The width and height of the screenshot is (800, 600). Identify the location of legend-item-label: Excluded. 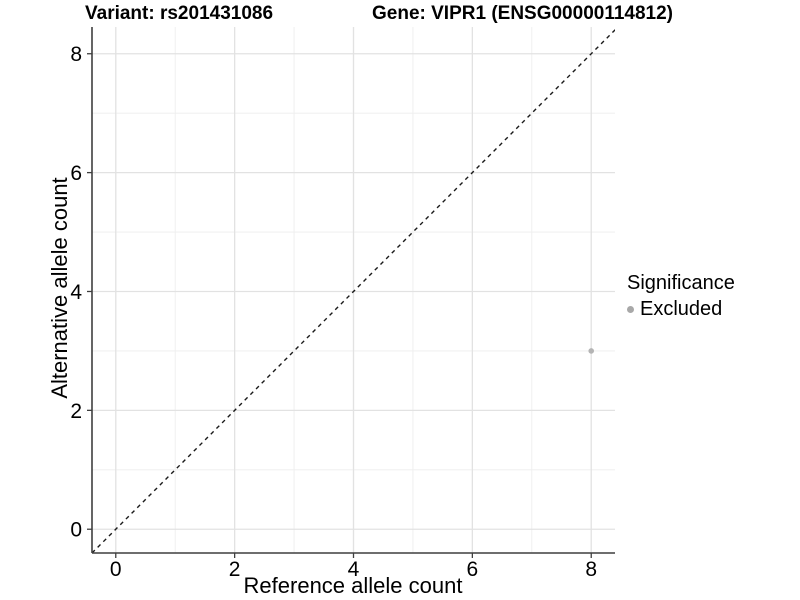
(681, 309).